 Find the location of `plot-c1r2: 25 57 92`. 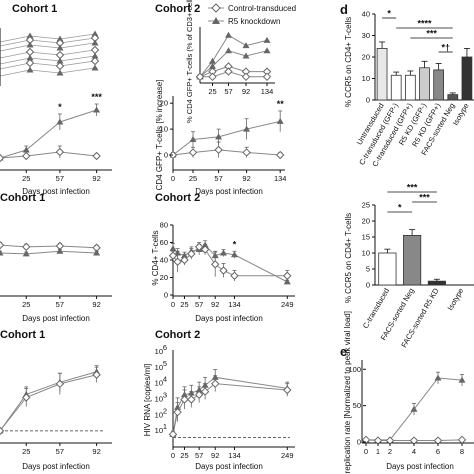

plot-c1r2: 25 57 92 is located at coordinates (50, 274).